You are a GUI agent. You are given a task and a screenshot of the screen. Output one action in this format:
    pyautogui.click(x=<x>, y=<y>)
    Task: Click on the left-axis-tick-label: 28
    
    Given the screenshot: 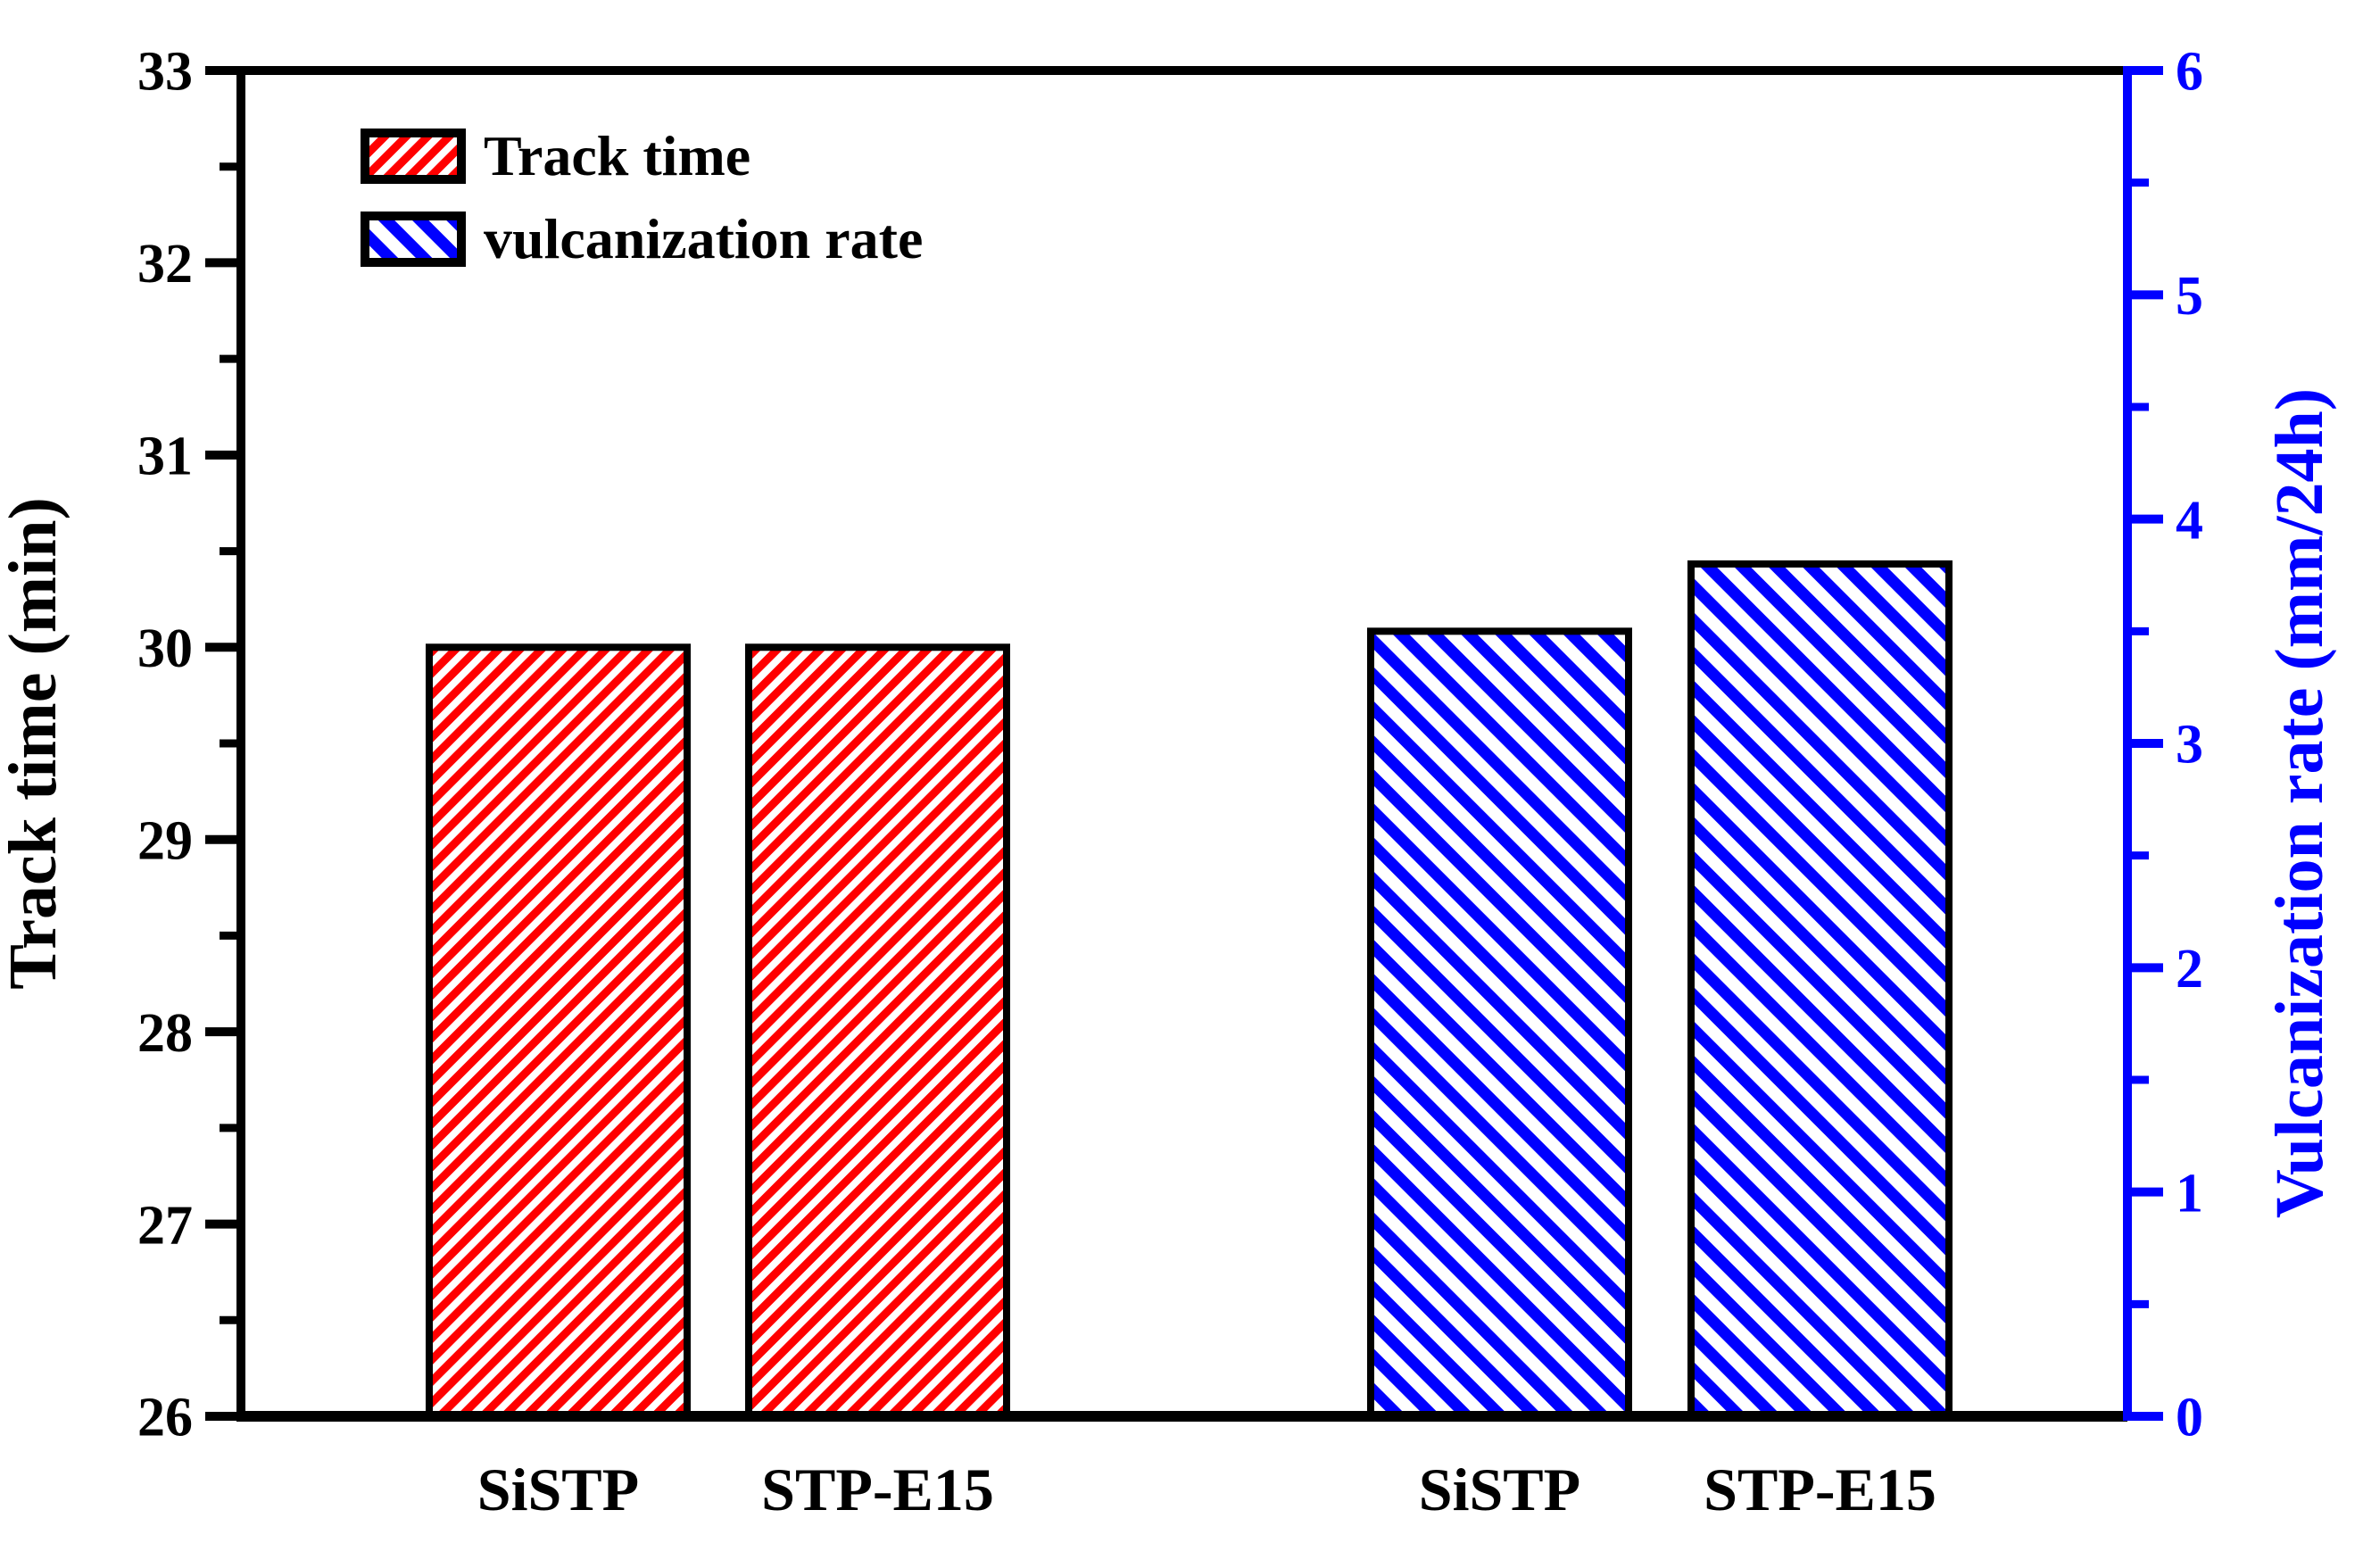 What is the action you would take?
    pyautogui.click(x=165, y=1033)
    